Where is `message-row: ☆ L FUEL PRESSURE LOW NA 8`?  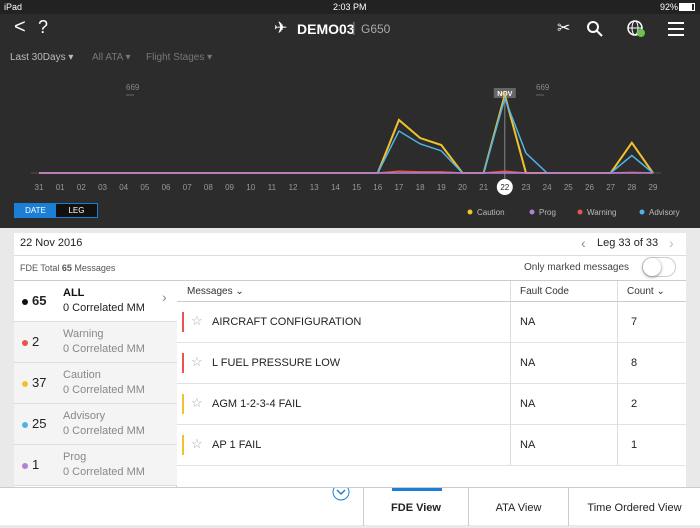 message-row: ☆ L FUEL PRESSURE LOW NA 8 is located at coordinates (431, 363).